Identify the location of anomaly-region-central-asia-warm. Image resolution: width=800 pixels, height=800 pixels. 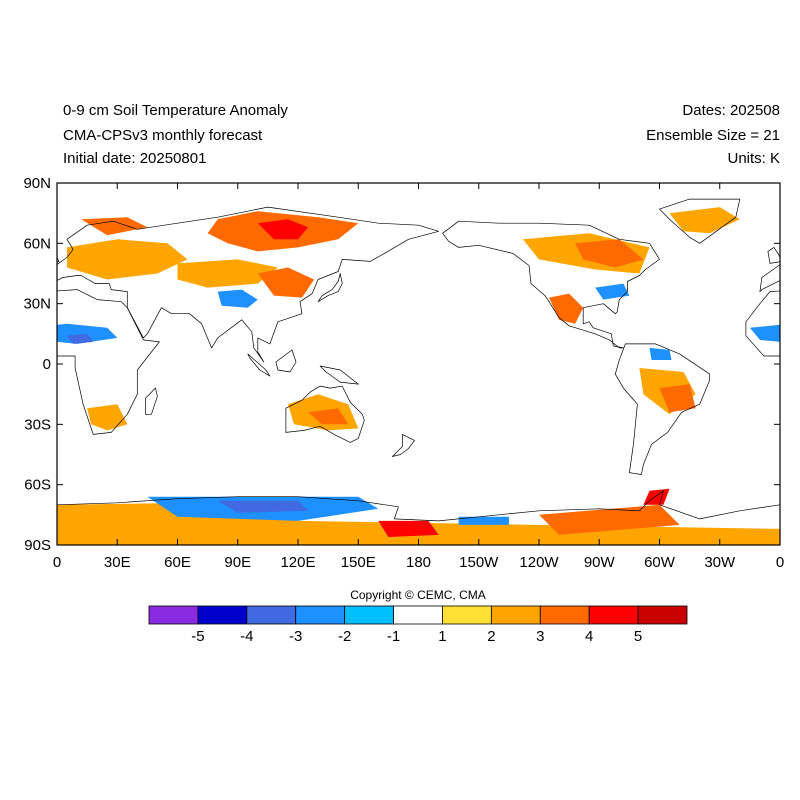
(227, 273).